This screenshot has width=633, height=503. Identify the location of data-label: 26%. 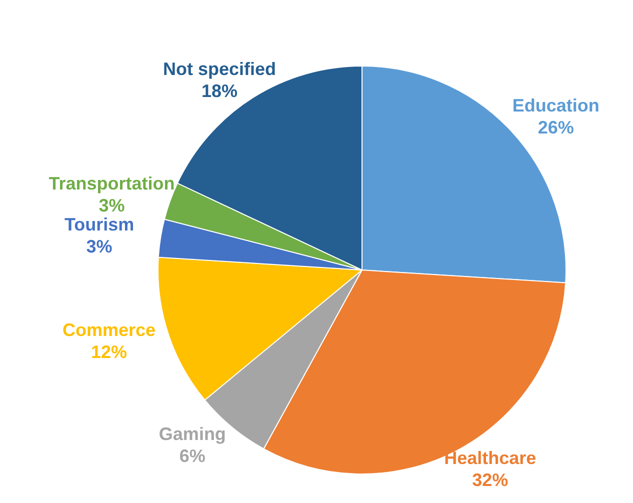
(556, 127).